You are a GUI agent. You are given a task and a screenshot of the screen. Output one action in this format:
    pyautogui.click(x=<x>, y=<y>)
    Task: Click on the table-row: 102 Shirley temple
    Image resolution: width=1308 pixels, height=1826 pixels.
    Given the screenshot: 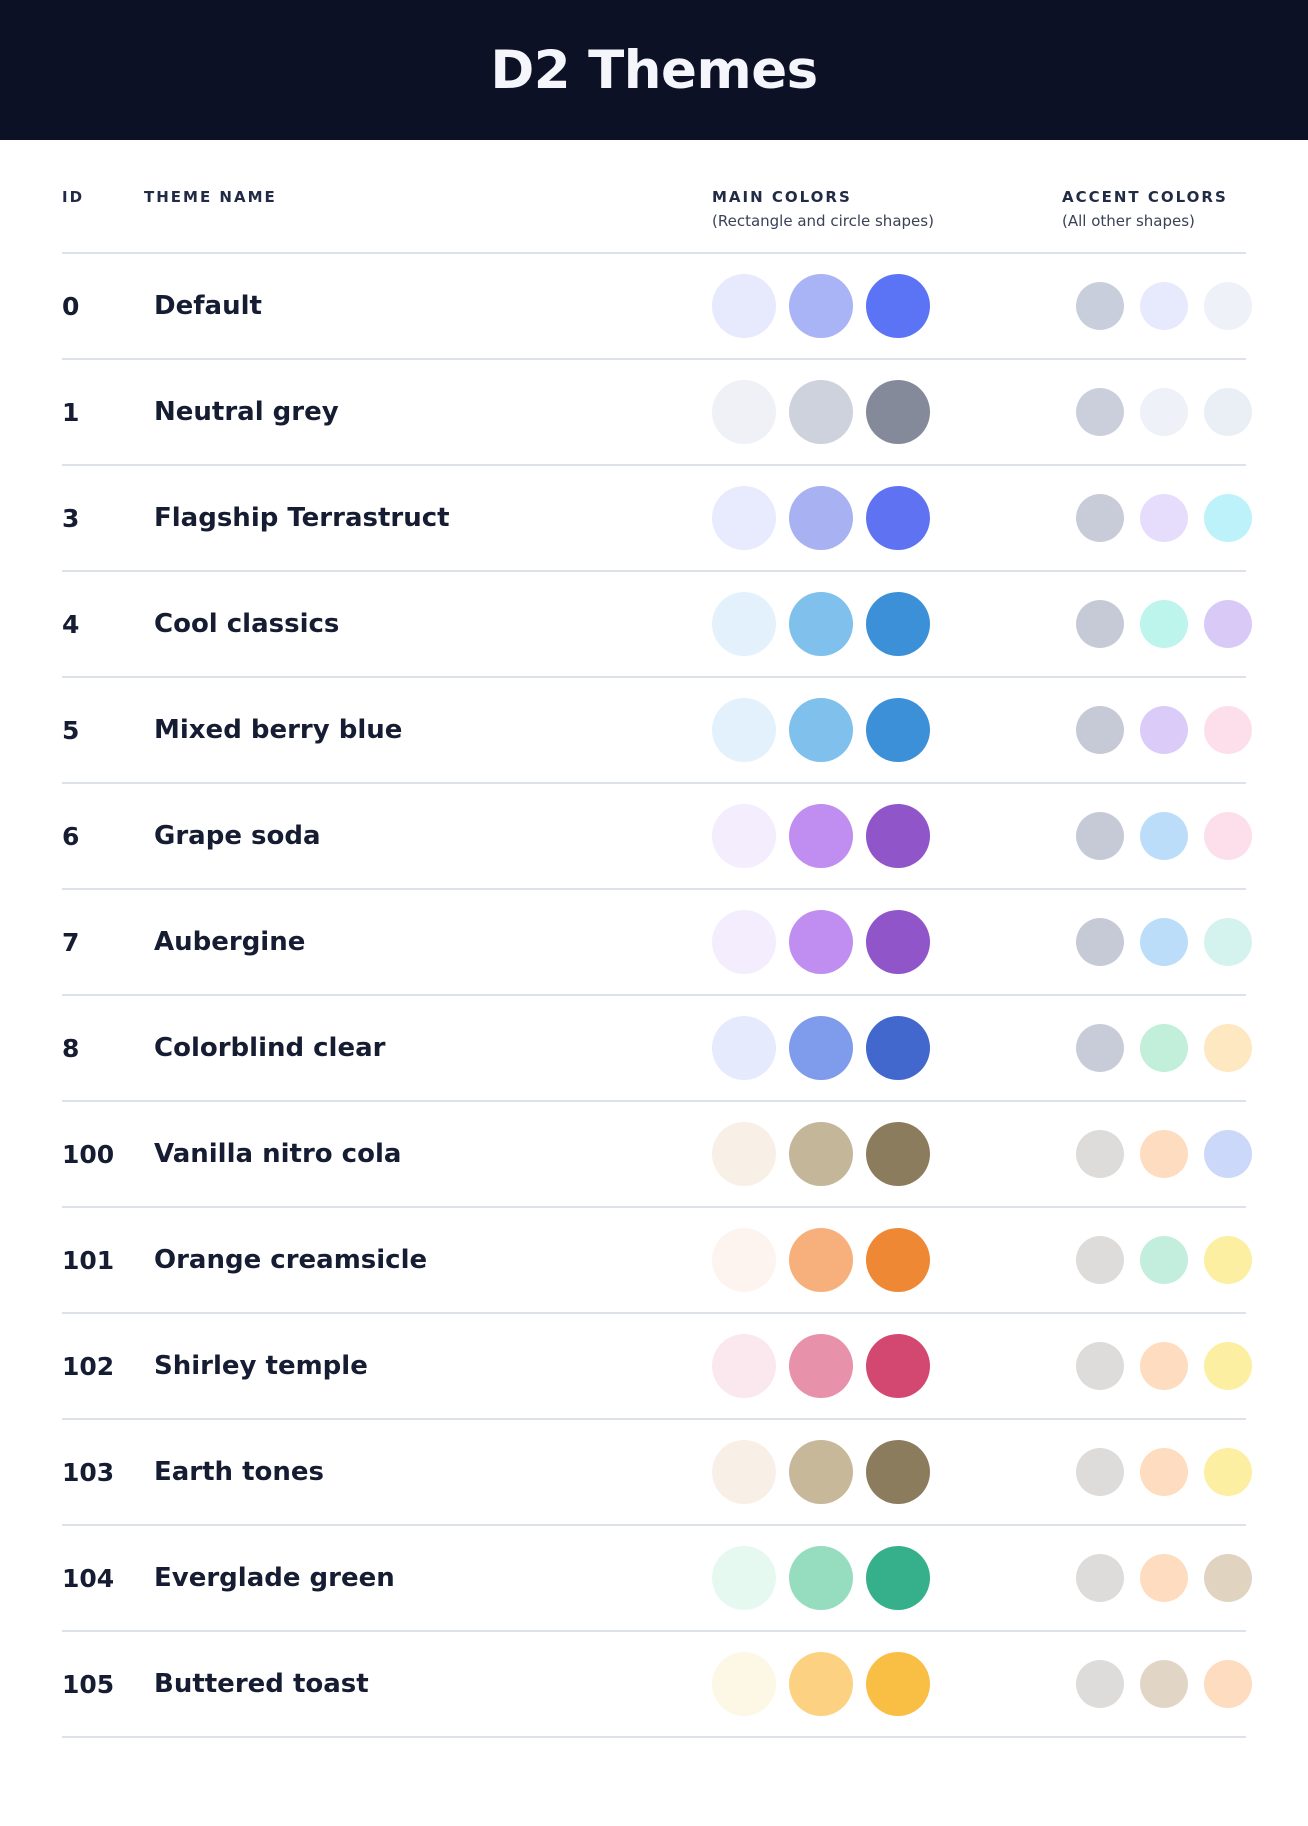 What is the action you would take?
    pyautogui.click(x=657, y=1366)
    